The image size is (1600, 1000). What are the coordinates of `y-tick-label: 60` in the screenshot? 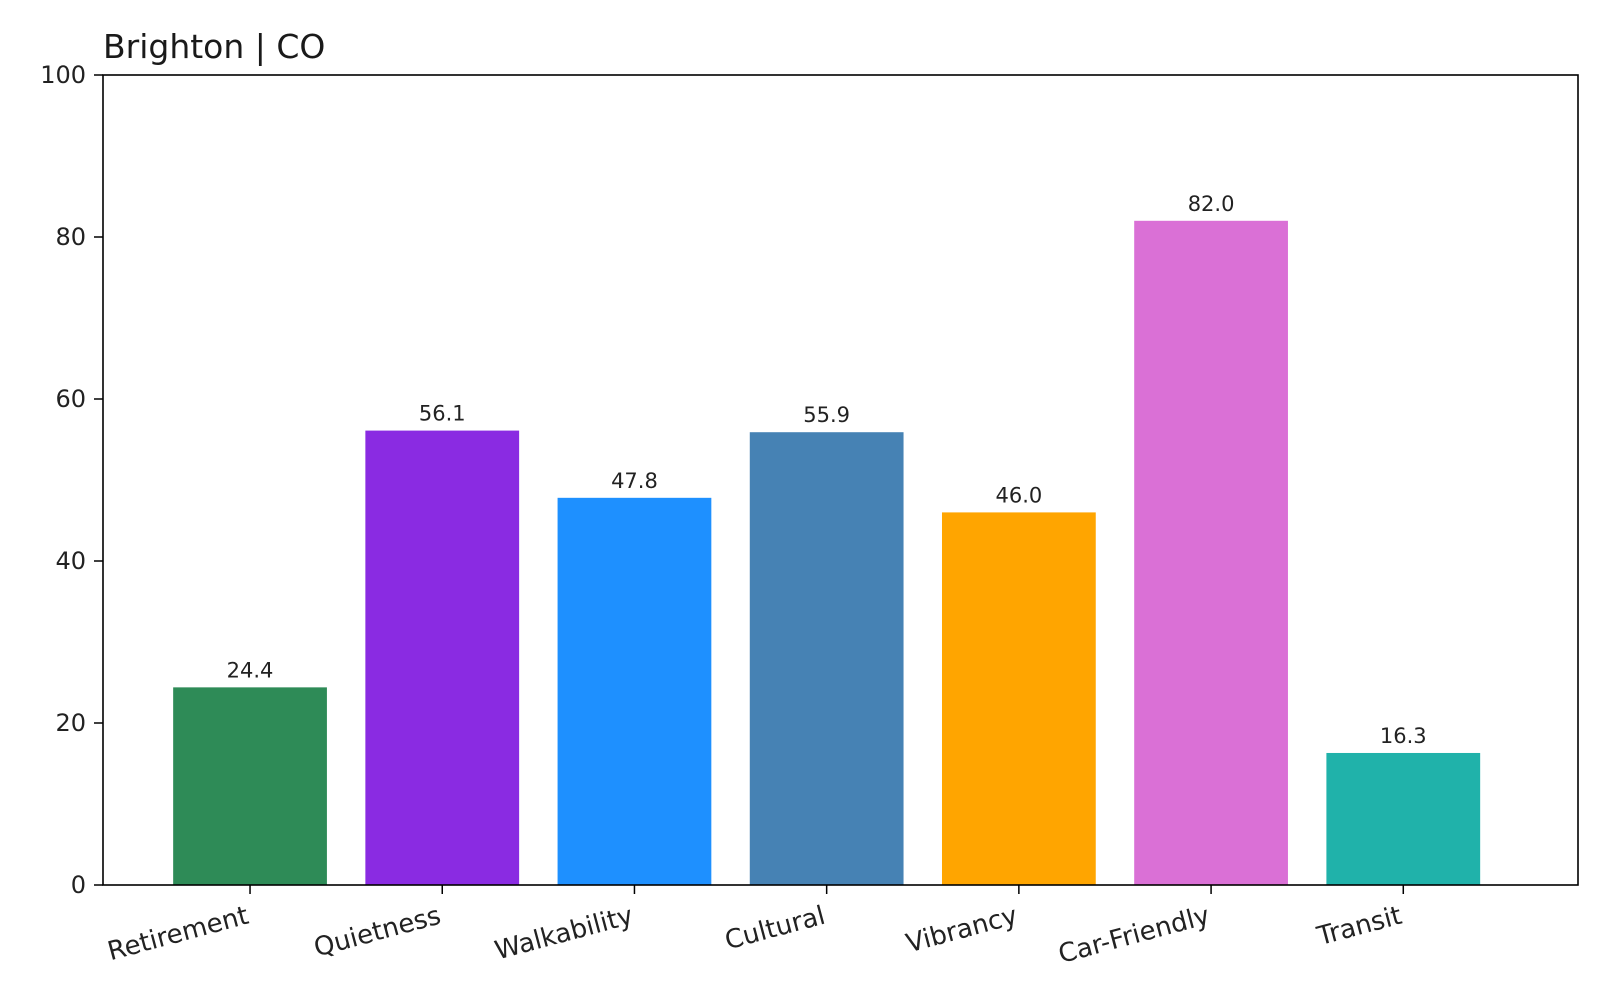 It's located at (70, 399).